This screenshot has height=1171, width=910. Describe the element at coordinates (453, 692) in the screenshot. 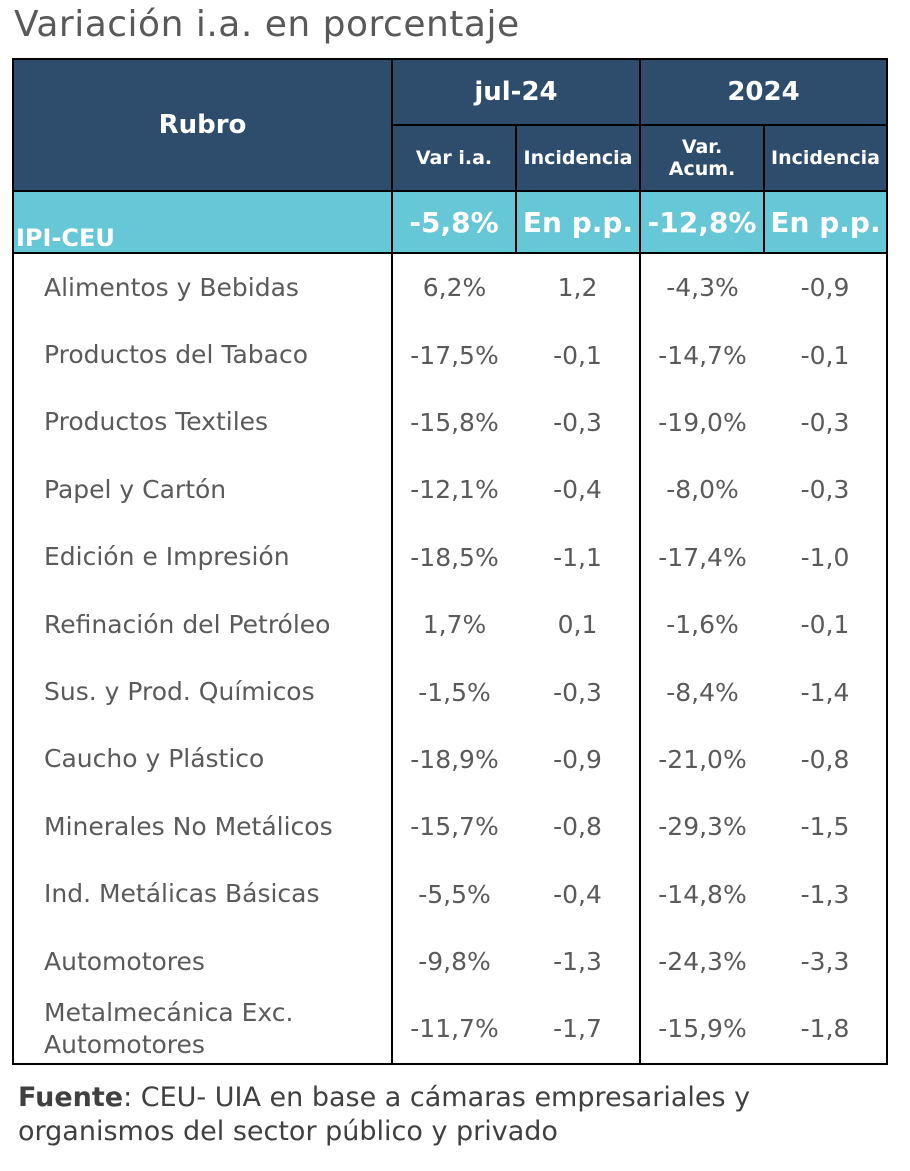

I see `row-var-ia: -1,5%` at that location.